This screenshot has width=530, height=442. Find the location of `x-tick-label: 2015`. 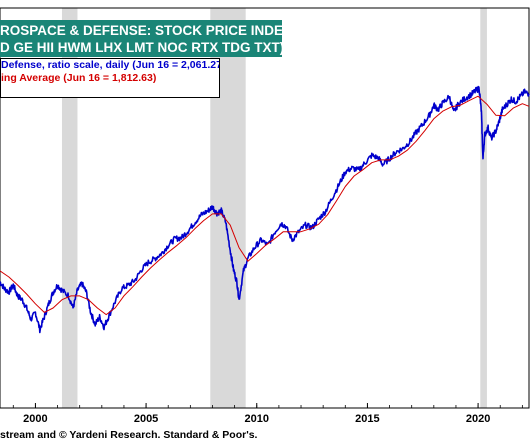

x-tick-label: 2015 is located at coordinates (367, 419).